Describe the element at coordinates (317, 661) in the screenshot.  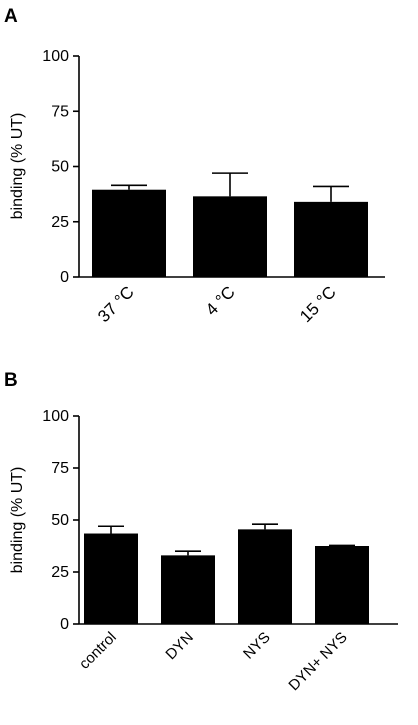
I see `panel-b-category-label-4: DYN+ NYS` at that location.